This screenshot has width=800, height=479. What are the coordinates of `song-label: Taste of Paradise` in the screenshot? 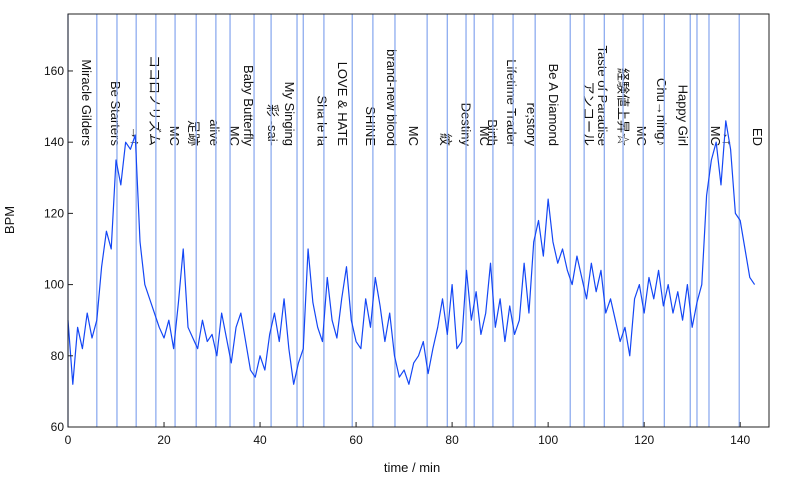 It's located at (602, 96).